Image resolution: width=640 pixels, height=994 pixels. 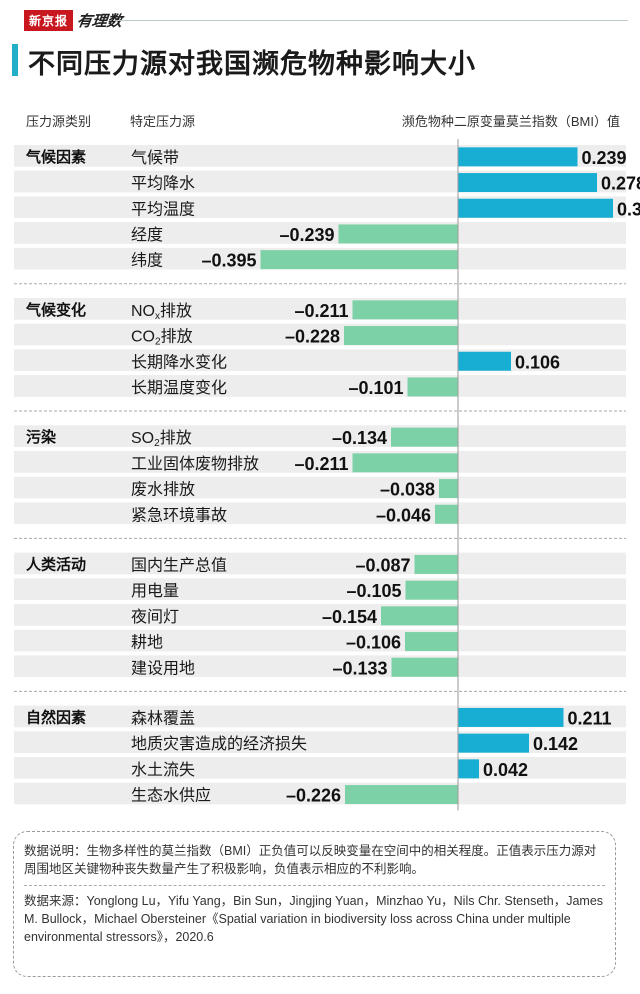 What do you see at coordinates (195, 464) in the screenshot?
I see `item-label: 工业固体废物排放` at bounding box center [195, 464].